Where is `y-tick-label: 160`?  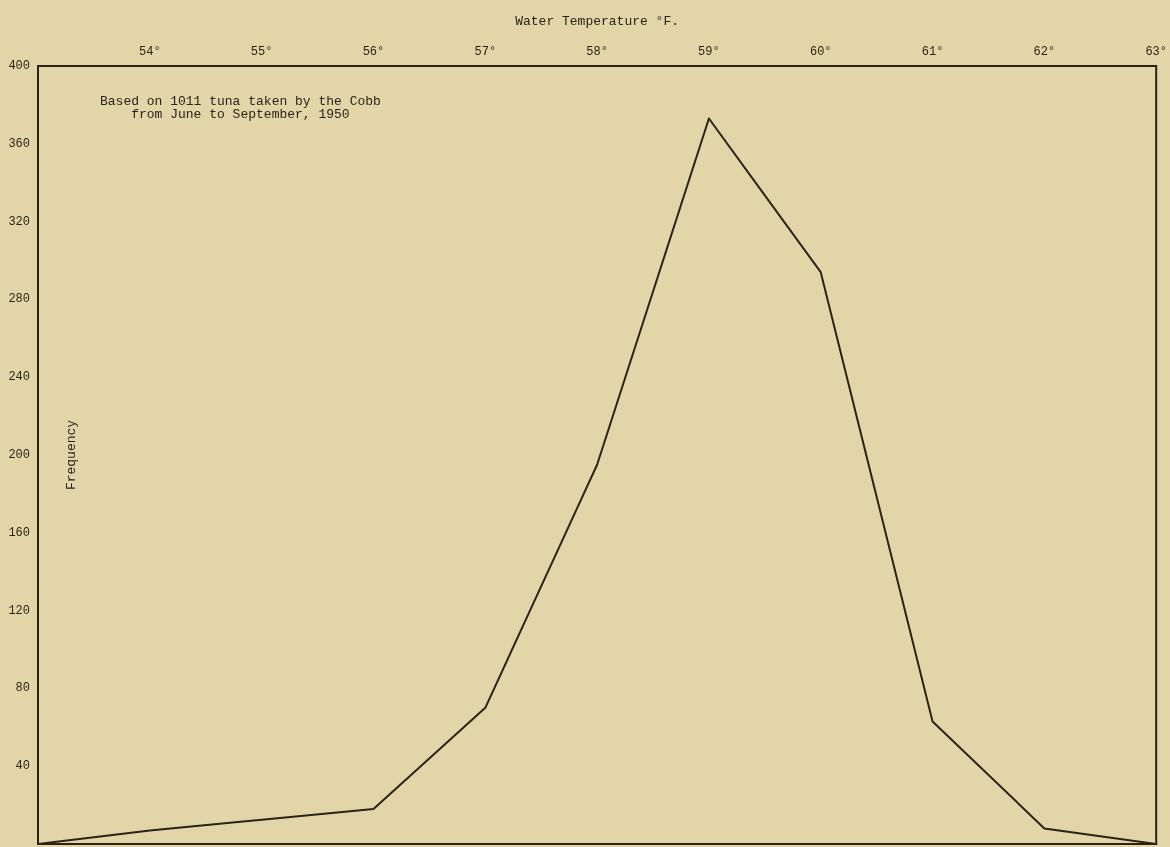 y-tick-label: 160 is located at coordinates (19, 532).